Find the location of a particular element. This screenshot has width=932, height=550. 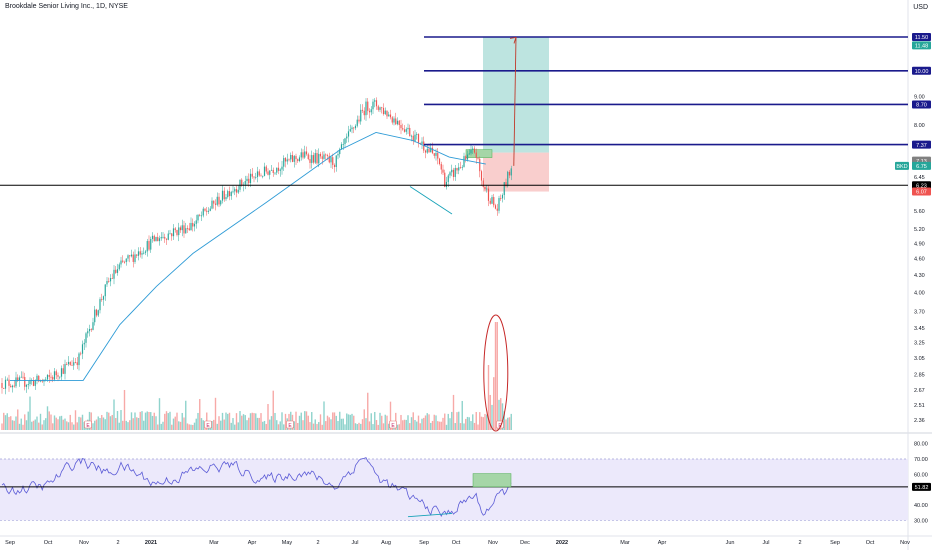

time-tick-label: Apr is located at coordinates (252, 543).